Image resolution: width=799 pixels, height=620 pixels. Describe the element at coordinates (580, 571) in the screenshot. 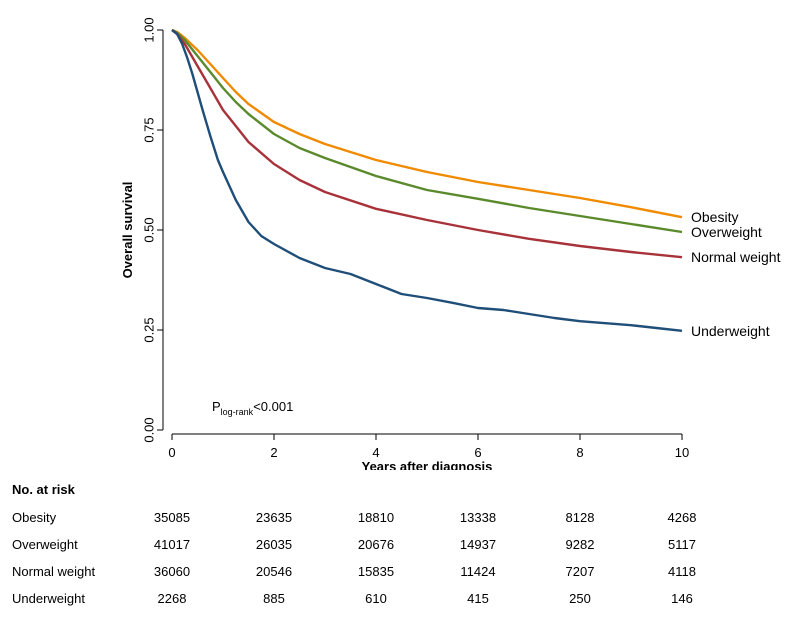

I see `risk-cell: 7207` at that location.